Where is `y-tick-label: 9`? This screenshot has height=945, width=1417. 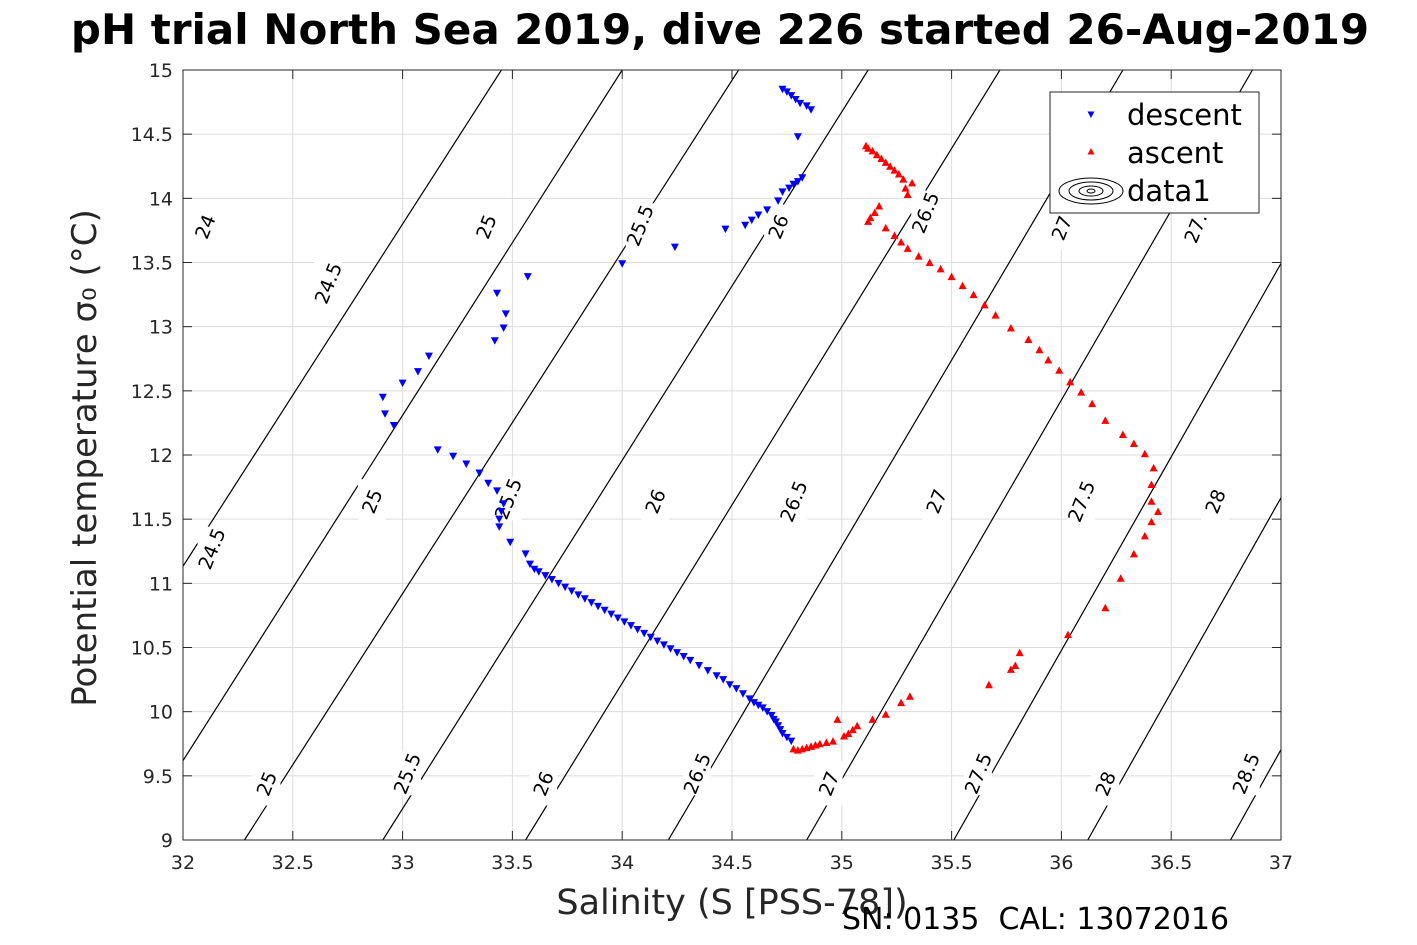 y-tick-label: 9 is located at coordinates (167, 841).